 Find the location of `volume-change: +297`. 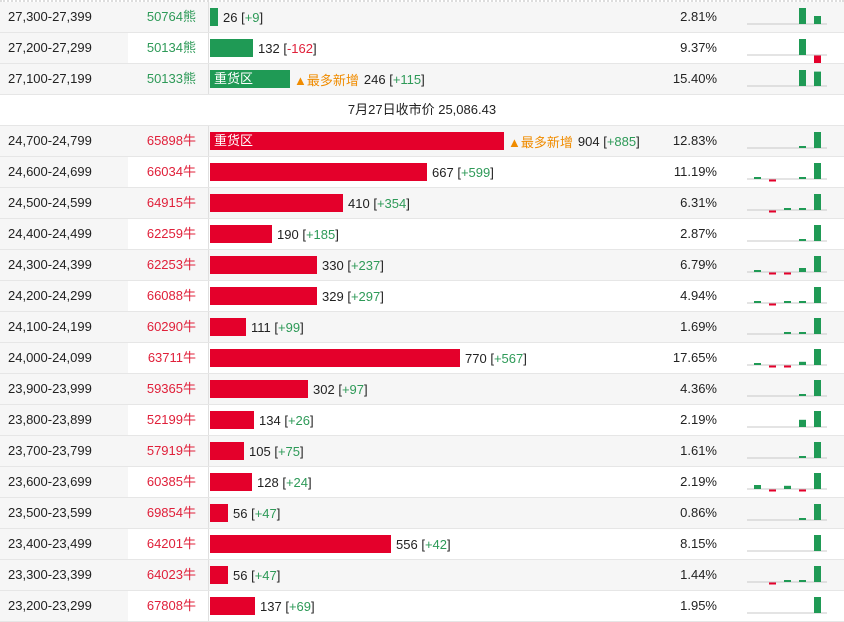

volume-change: +297 is located at coordinates (365, 296).